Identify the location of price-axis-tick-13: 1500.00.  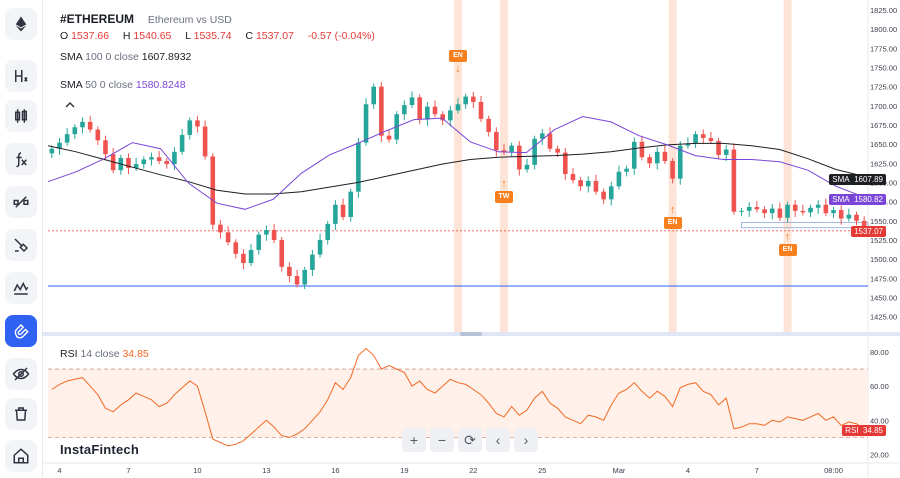
(883, 259).